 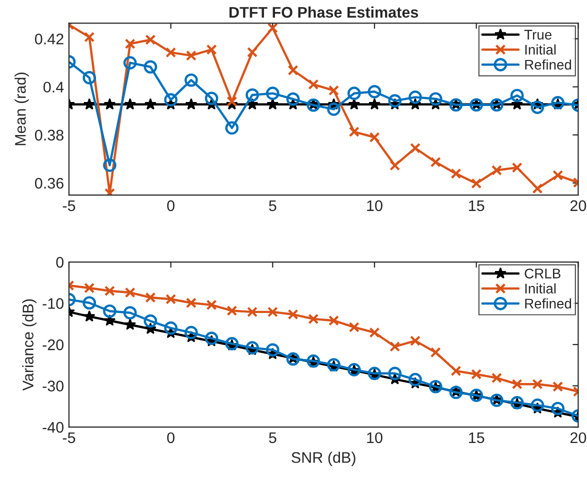 What do you see at coordinates (49, 183) in the screenshot?
I see `y-tick-label: 0.36` at bounding box center [49, 183].